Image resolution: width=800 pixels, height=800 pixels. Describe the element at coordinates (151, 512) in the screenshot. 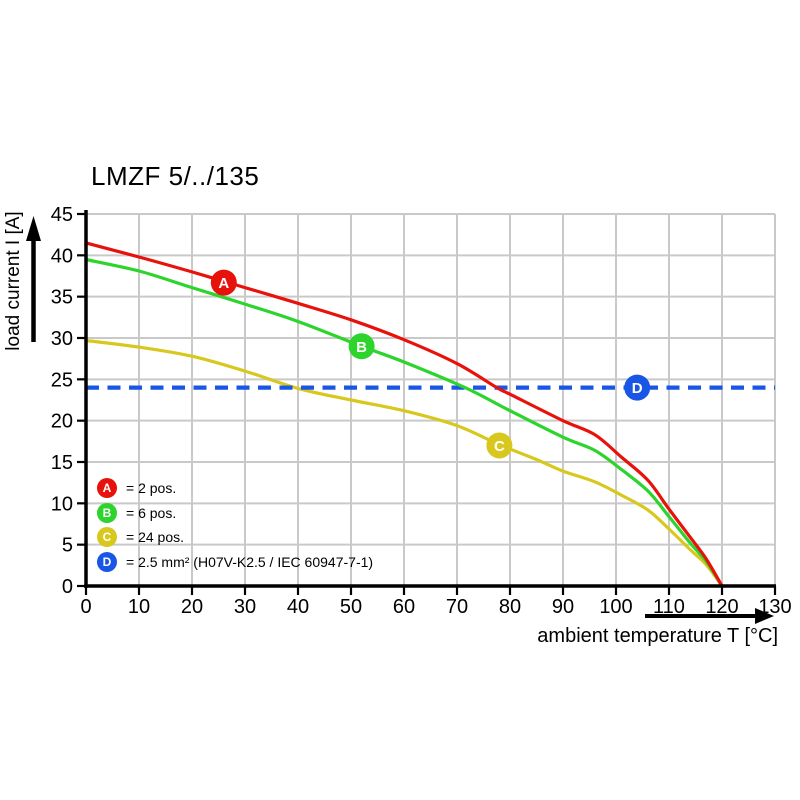

I see `legend-label-b: = 6 pos.` at that location.